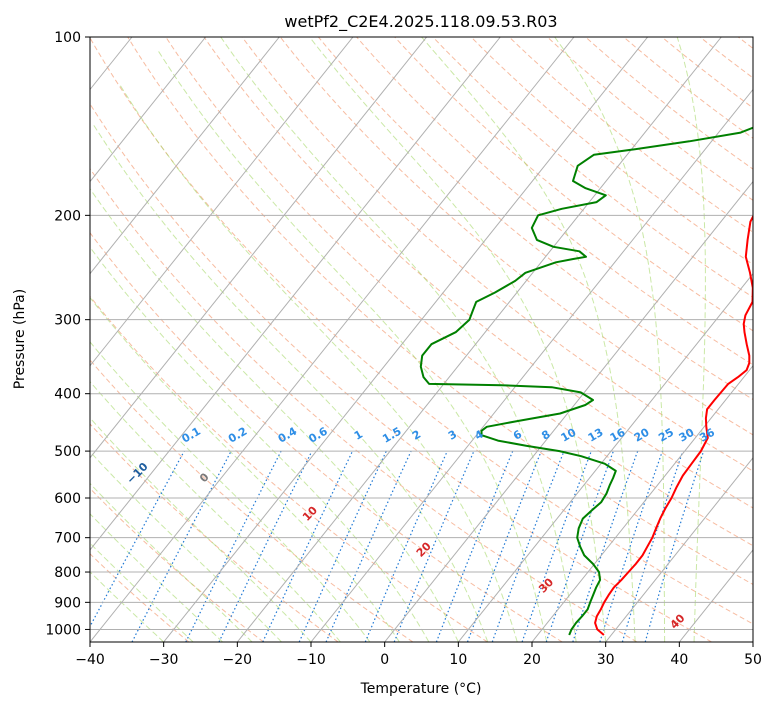 The height and width of the screenshot is (708, 775). I want to click on y-axis-tick-label: 1000, so click(63, 630).